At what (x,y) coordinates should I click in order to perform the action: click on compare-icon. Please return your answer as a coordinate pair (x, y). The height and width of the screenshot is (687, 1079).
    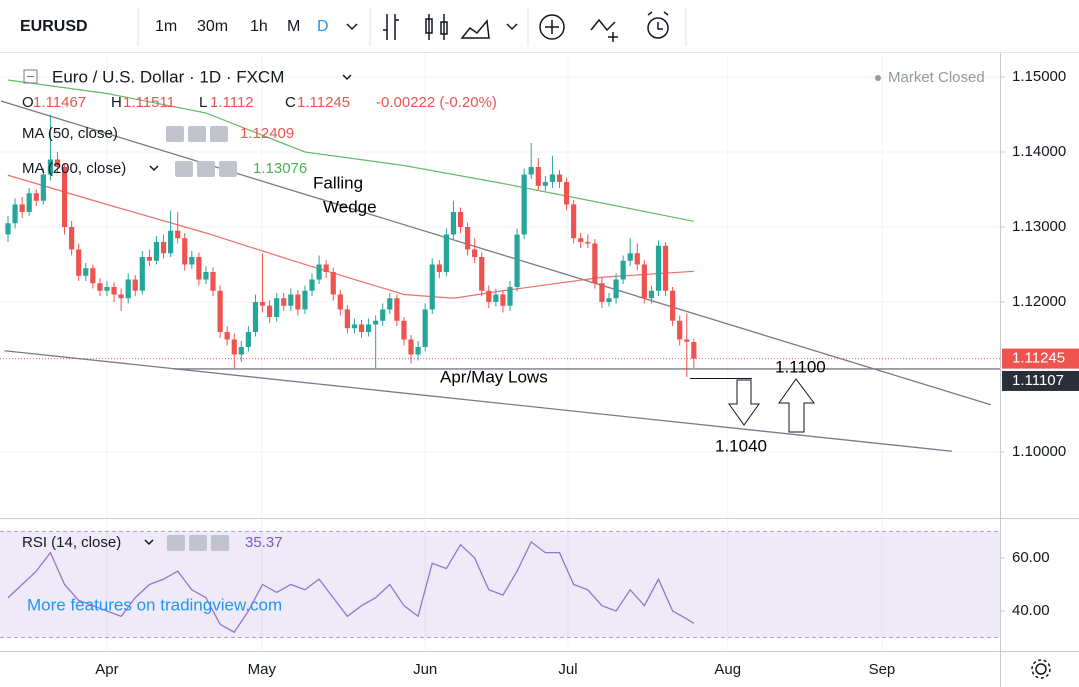
    Looking at the image, I should click on (604, 30).